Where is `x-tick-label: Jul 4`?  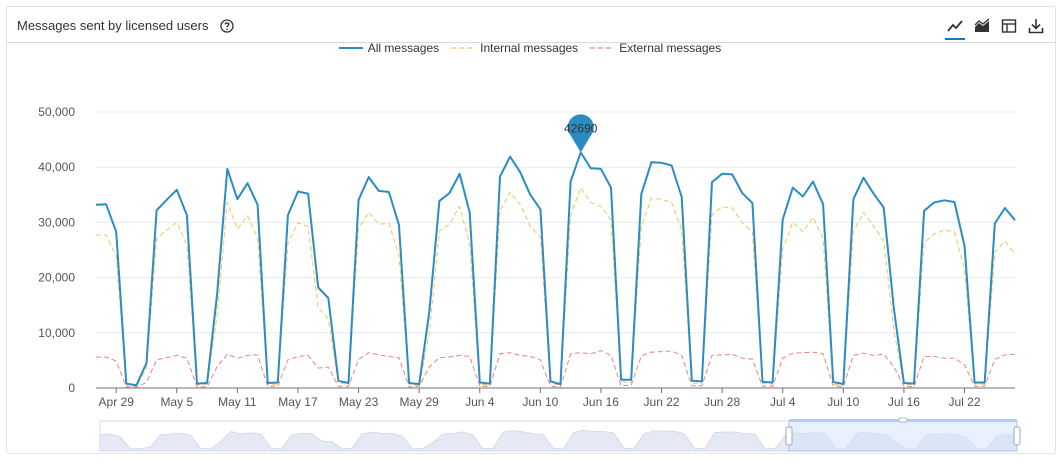 x-tick-label: Jul 4 is located at coordinates (783, 402).